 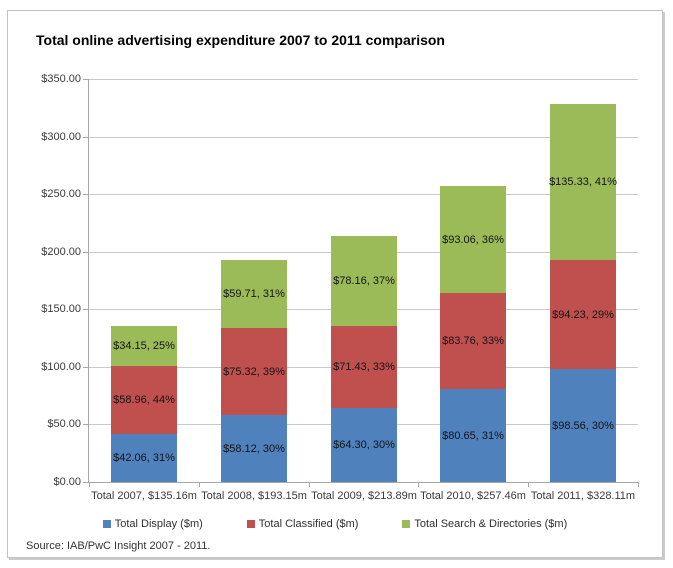 I want to click on legend-item: Total Classified ($m), so click(x=302, y=524).